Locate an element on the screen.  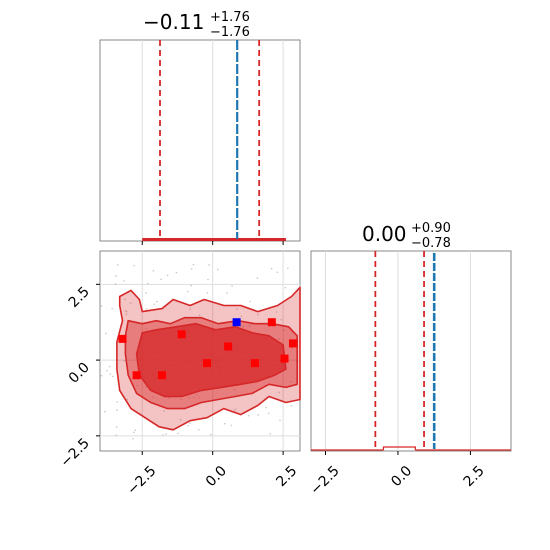
quantile-lines is located at coordinates (210, 140).